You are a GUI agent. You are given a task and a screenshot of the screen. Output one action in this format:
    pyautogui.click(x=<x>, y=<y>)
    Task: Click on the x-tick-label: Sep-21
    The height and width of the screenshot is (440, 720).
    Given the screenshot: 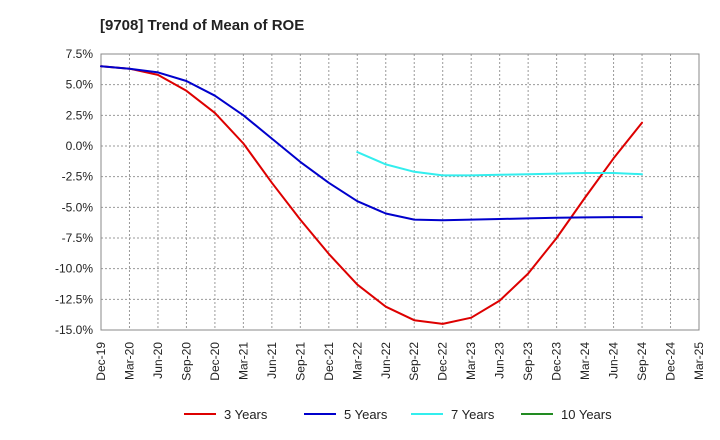 What is the action you would take?
    pyautogui.click(x=300, y=361)
    